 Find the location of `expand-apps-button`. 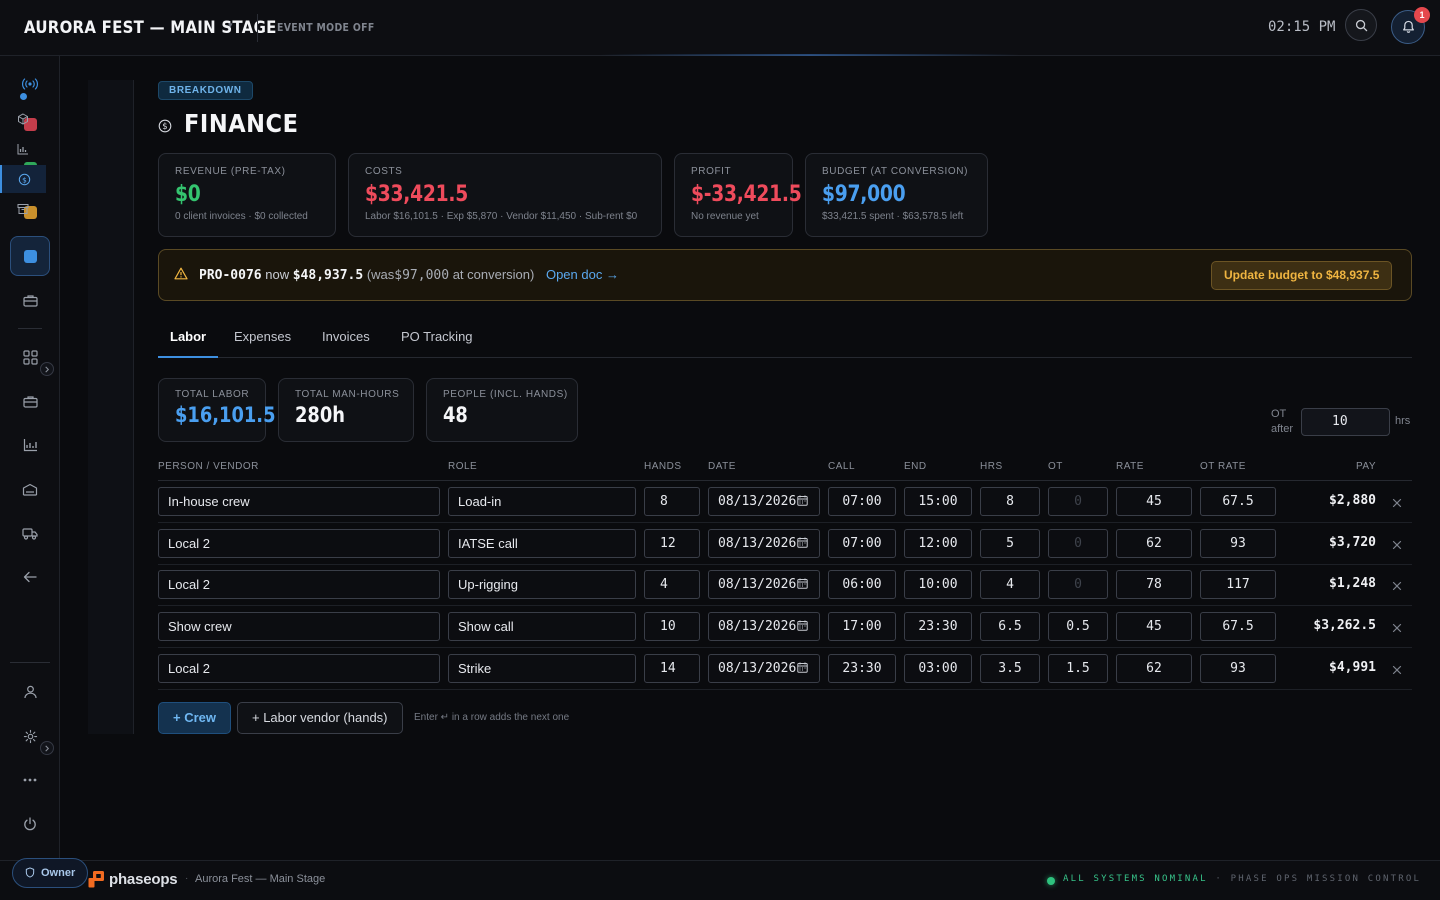

expand-apps-button is located at coordinates (47, 369).